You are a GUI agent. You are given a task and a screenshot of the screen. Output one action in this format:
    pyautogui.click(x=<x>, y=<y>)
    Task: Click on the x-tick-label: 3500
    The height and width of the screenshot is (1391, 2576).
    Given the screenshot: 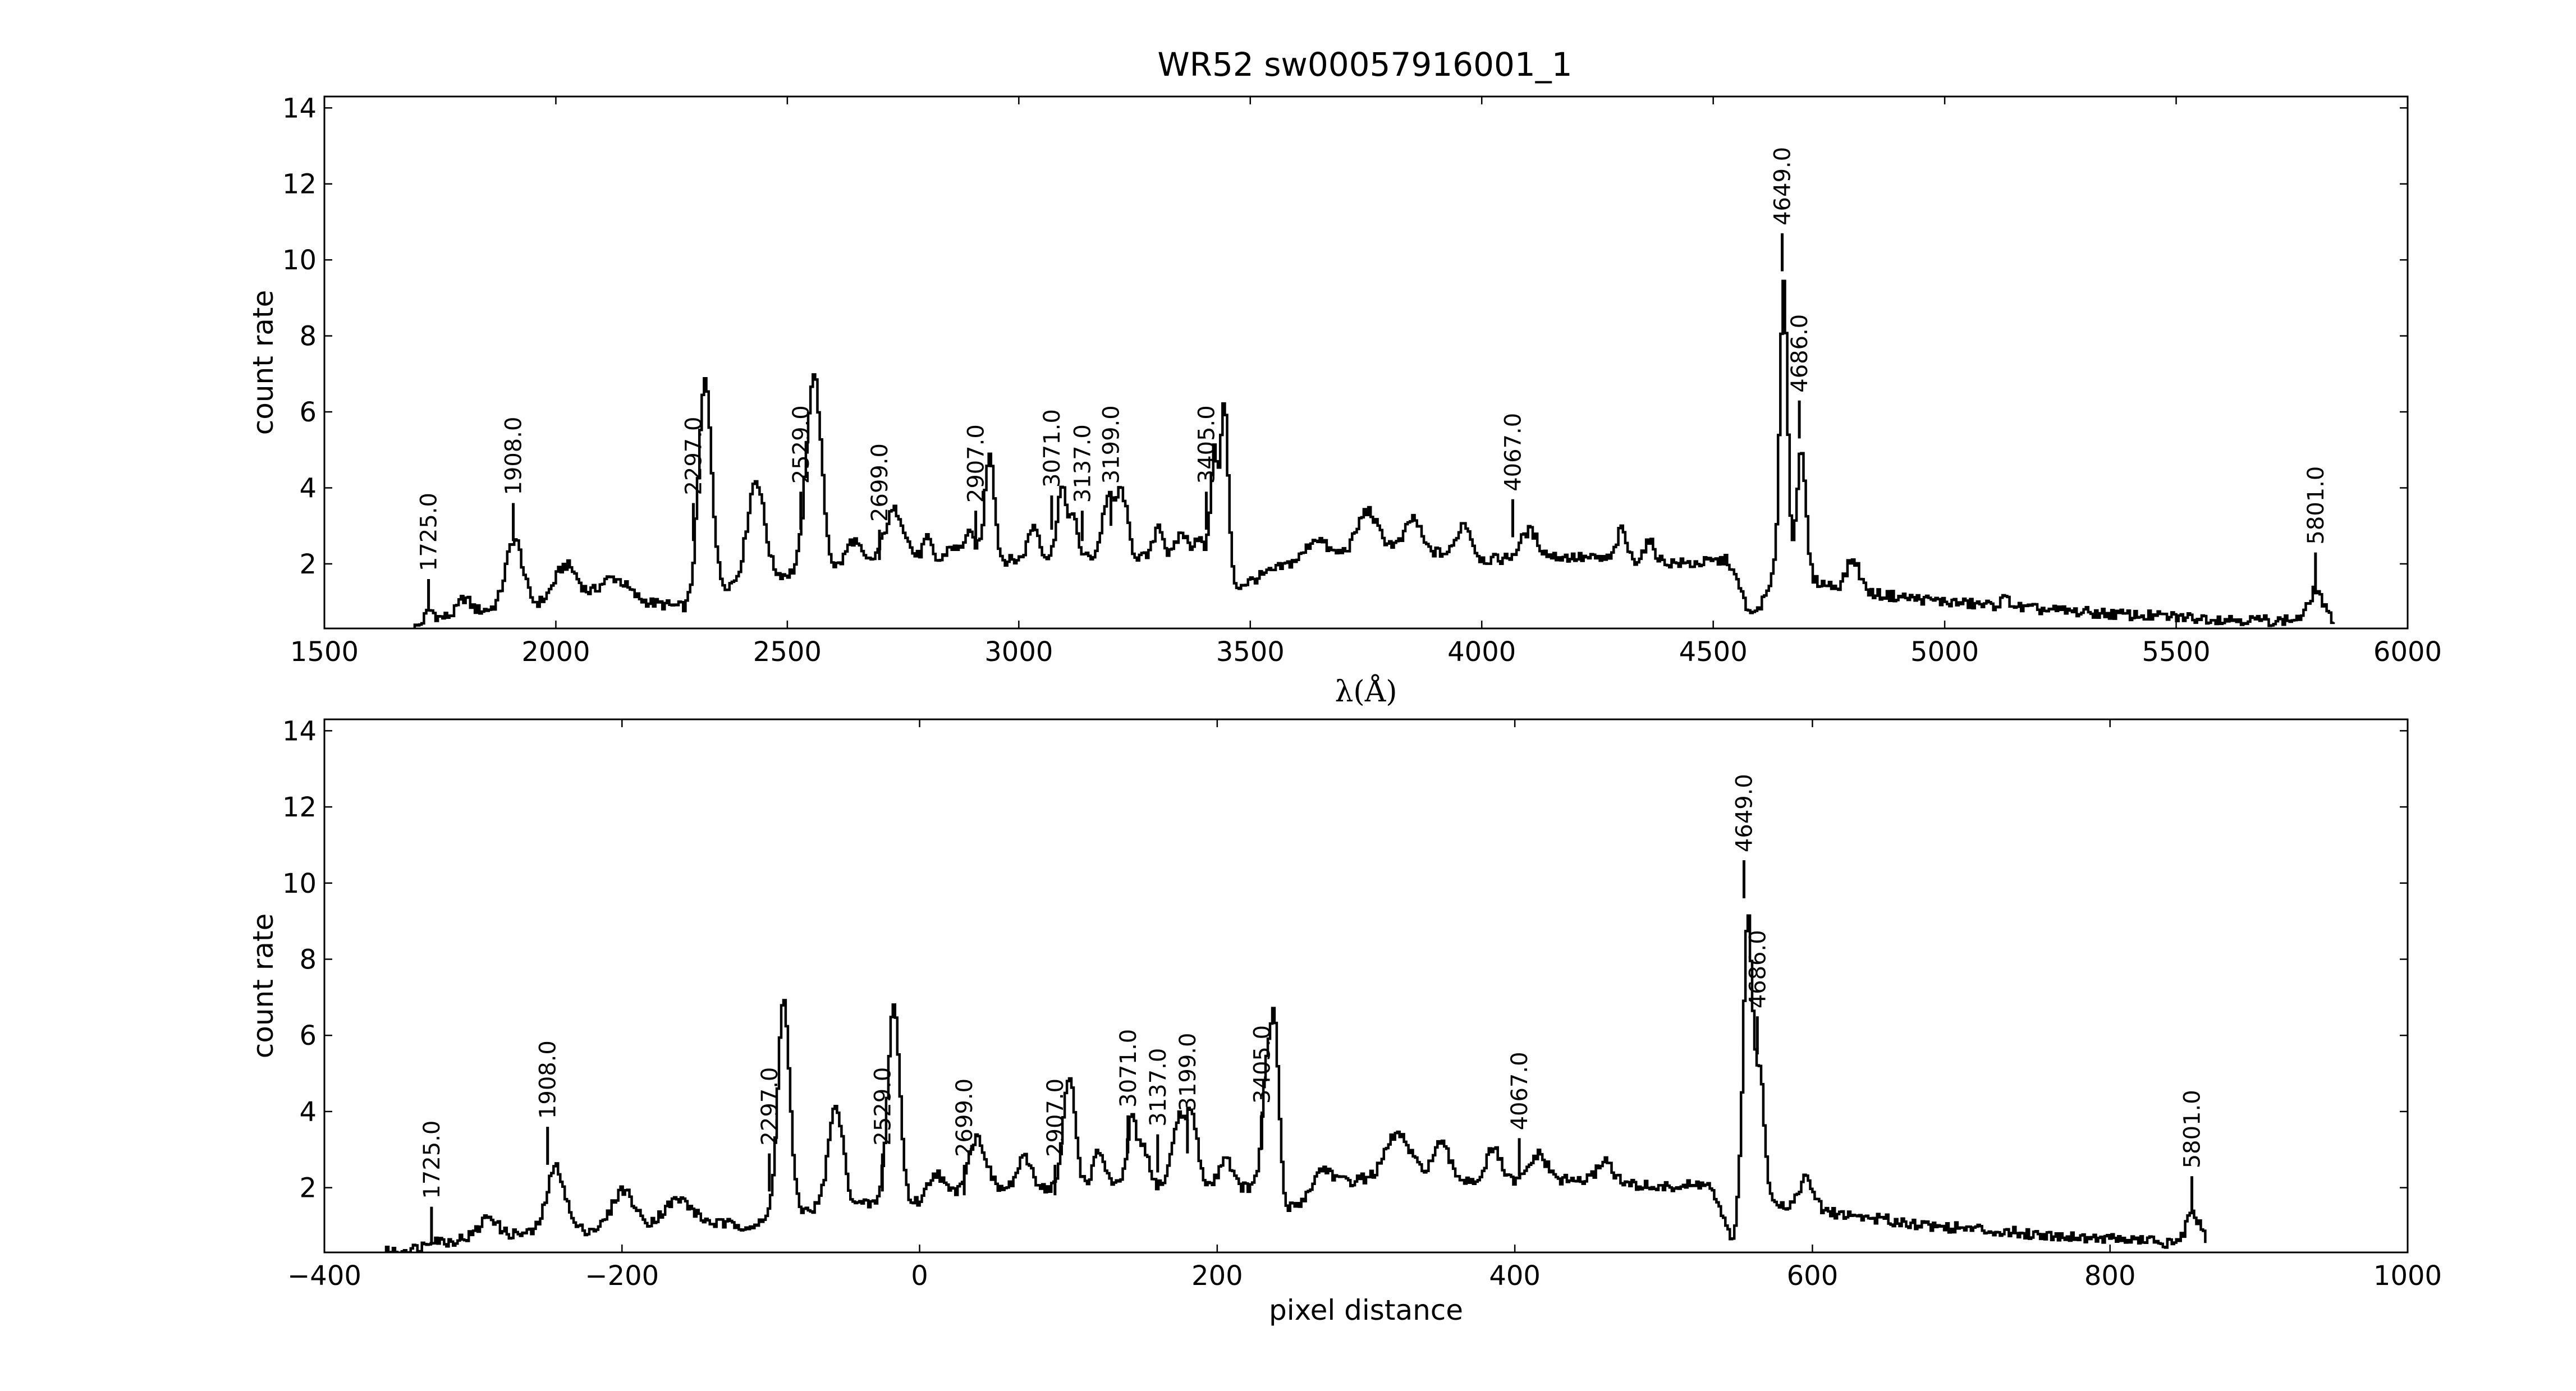 What is the action you would take?
    pyautogui.click(x=1250, y=652)
    